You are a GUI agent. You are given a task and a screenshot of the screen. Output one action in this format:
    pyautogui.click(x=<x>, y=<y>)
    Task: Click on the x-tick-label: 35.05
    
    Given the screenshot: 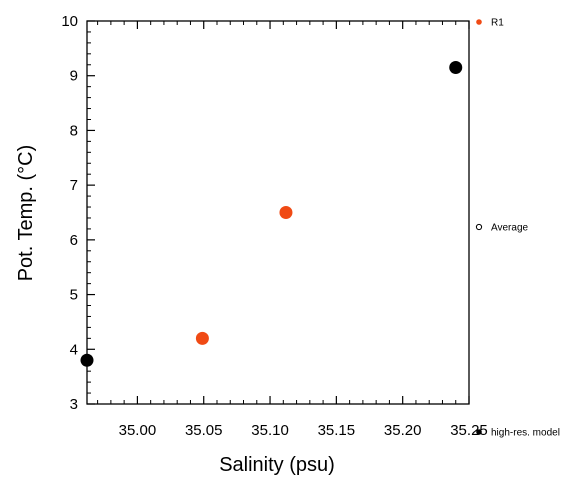 What is the action you would take?
    pyautogui.click(x=204, y=430)
    